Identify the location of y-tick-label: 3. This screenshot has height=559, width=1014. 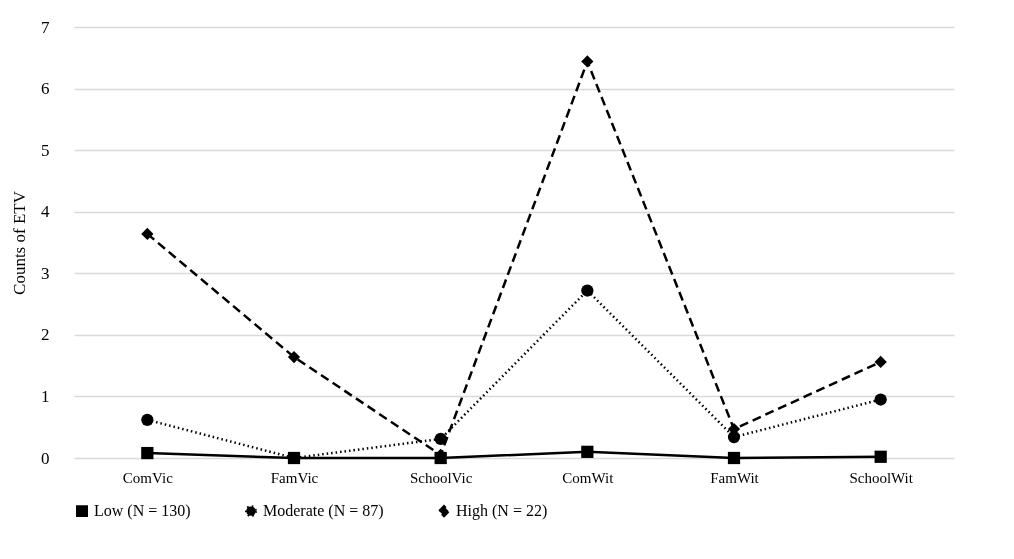
(45, 273).